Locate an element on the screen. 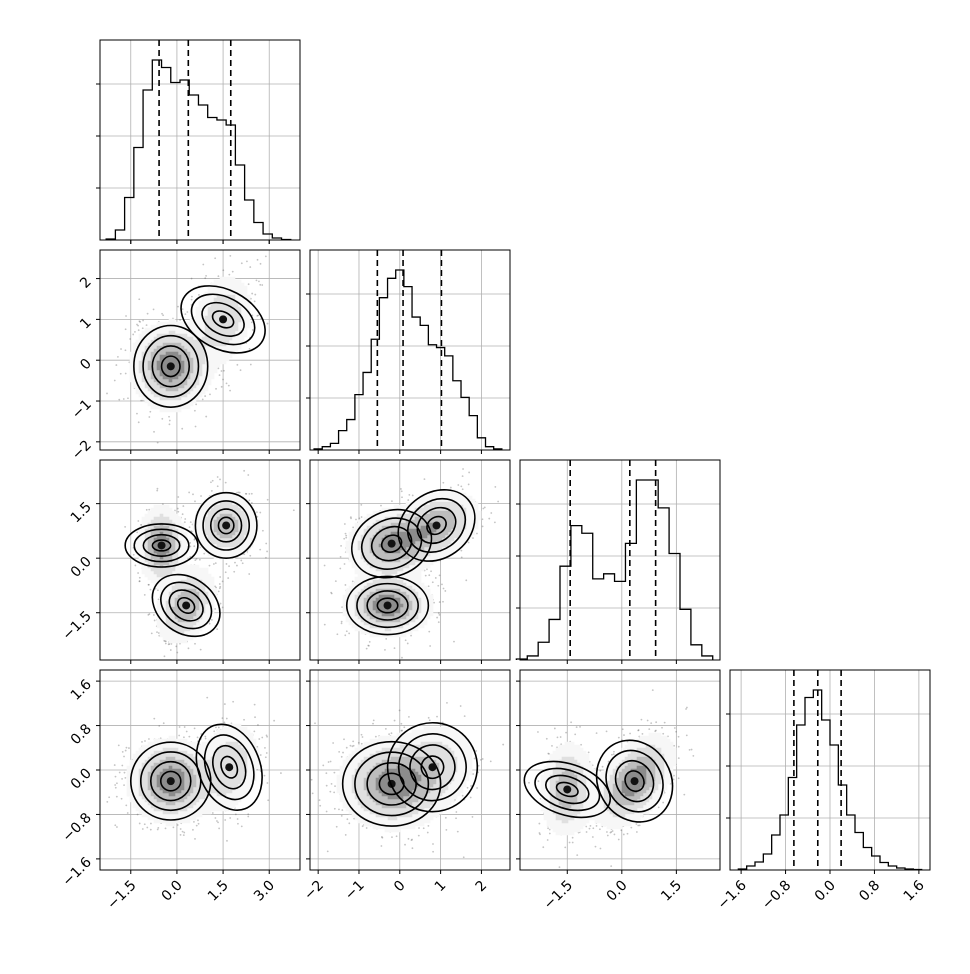 This screenshot has height=974, width=970. x-tick-label: 0.0 is located at coordinates (825, 891).